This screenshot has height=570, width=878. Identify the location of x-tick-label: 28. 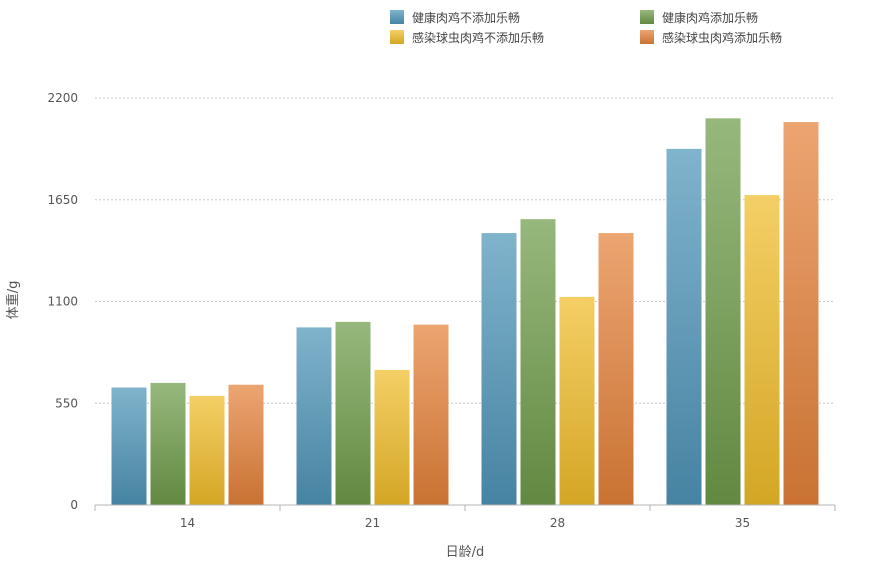
(557, 523).